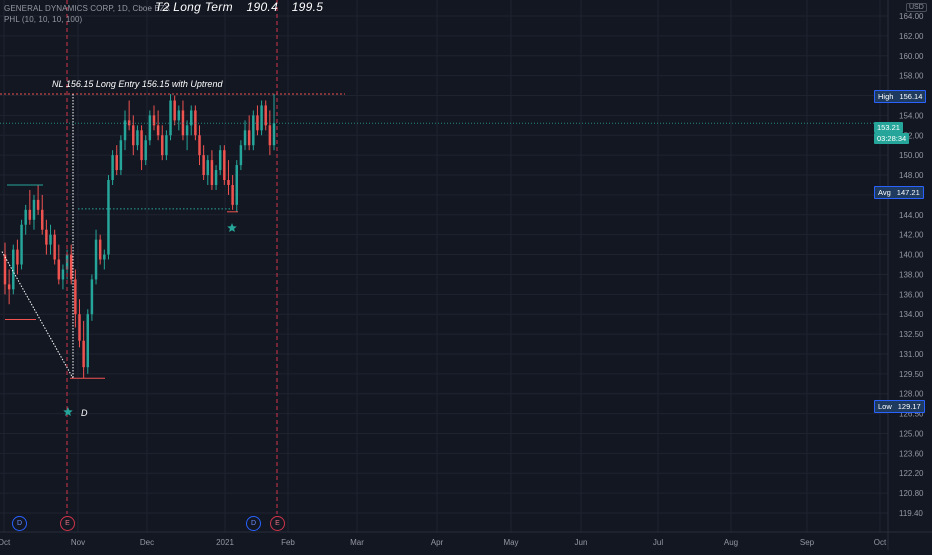 The image size is (932, 555). Describe the element at coordinates (911, 215) in the screenshot. I see `y-tick-label: 144.00` at that location.